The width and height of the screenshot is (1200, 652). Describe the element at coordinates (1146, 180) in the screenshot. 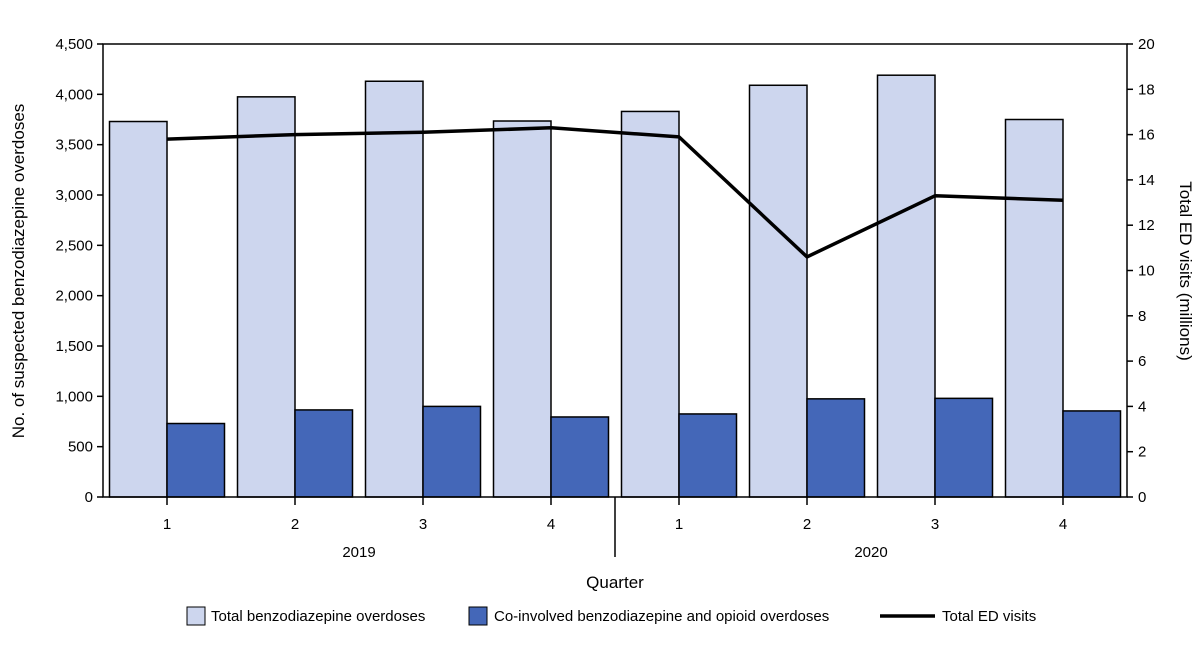

I see `right-tick-label-7: 14` at that location.